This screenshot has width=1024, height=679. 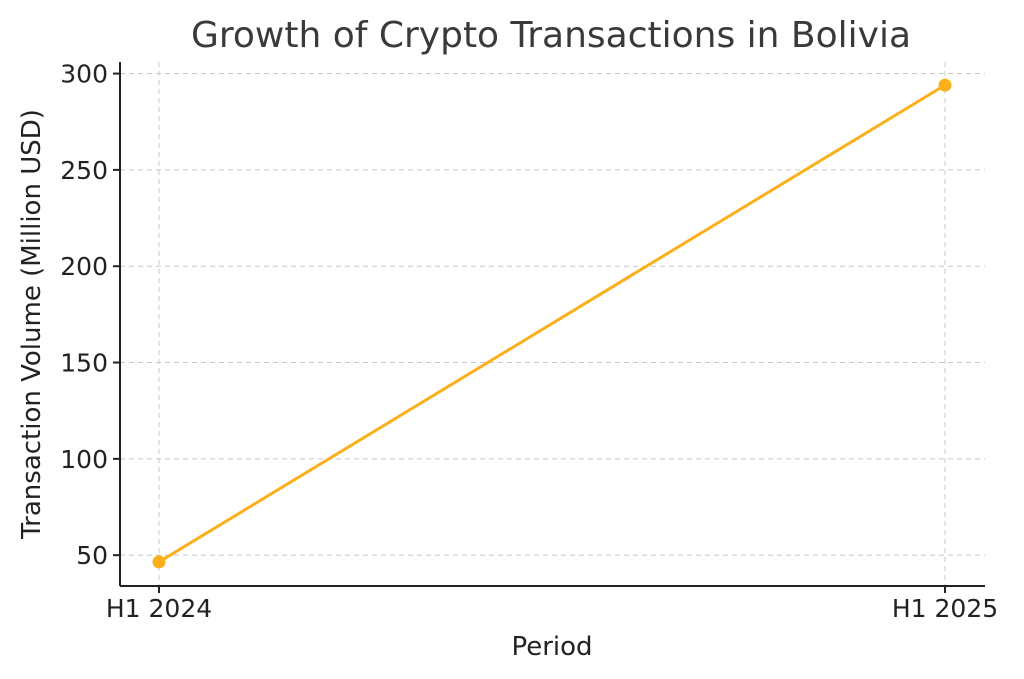 I want to click on y-tick-label: 200, so click(x=84, y=266).